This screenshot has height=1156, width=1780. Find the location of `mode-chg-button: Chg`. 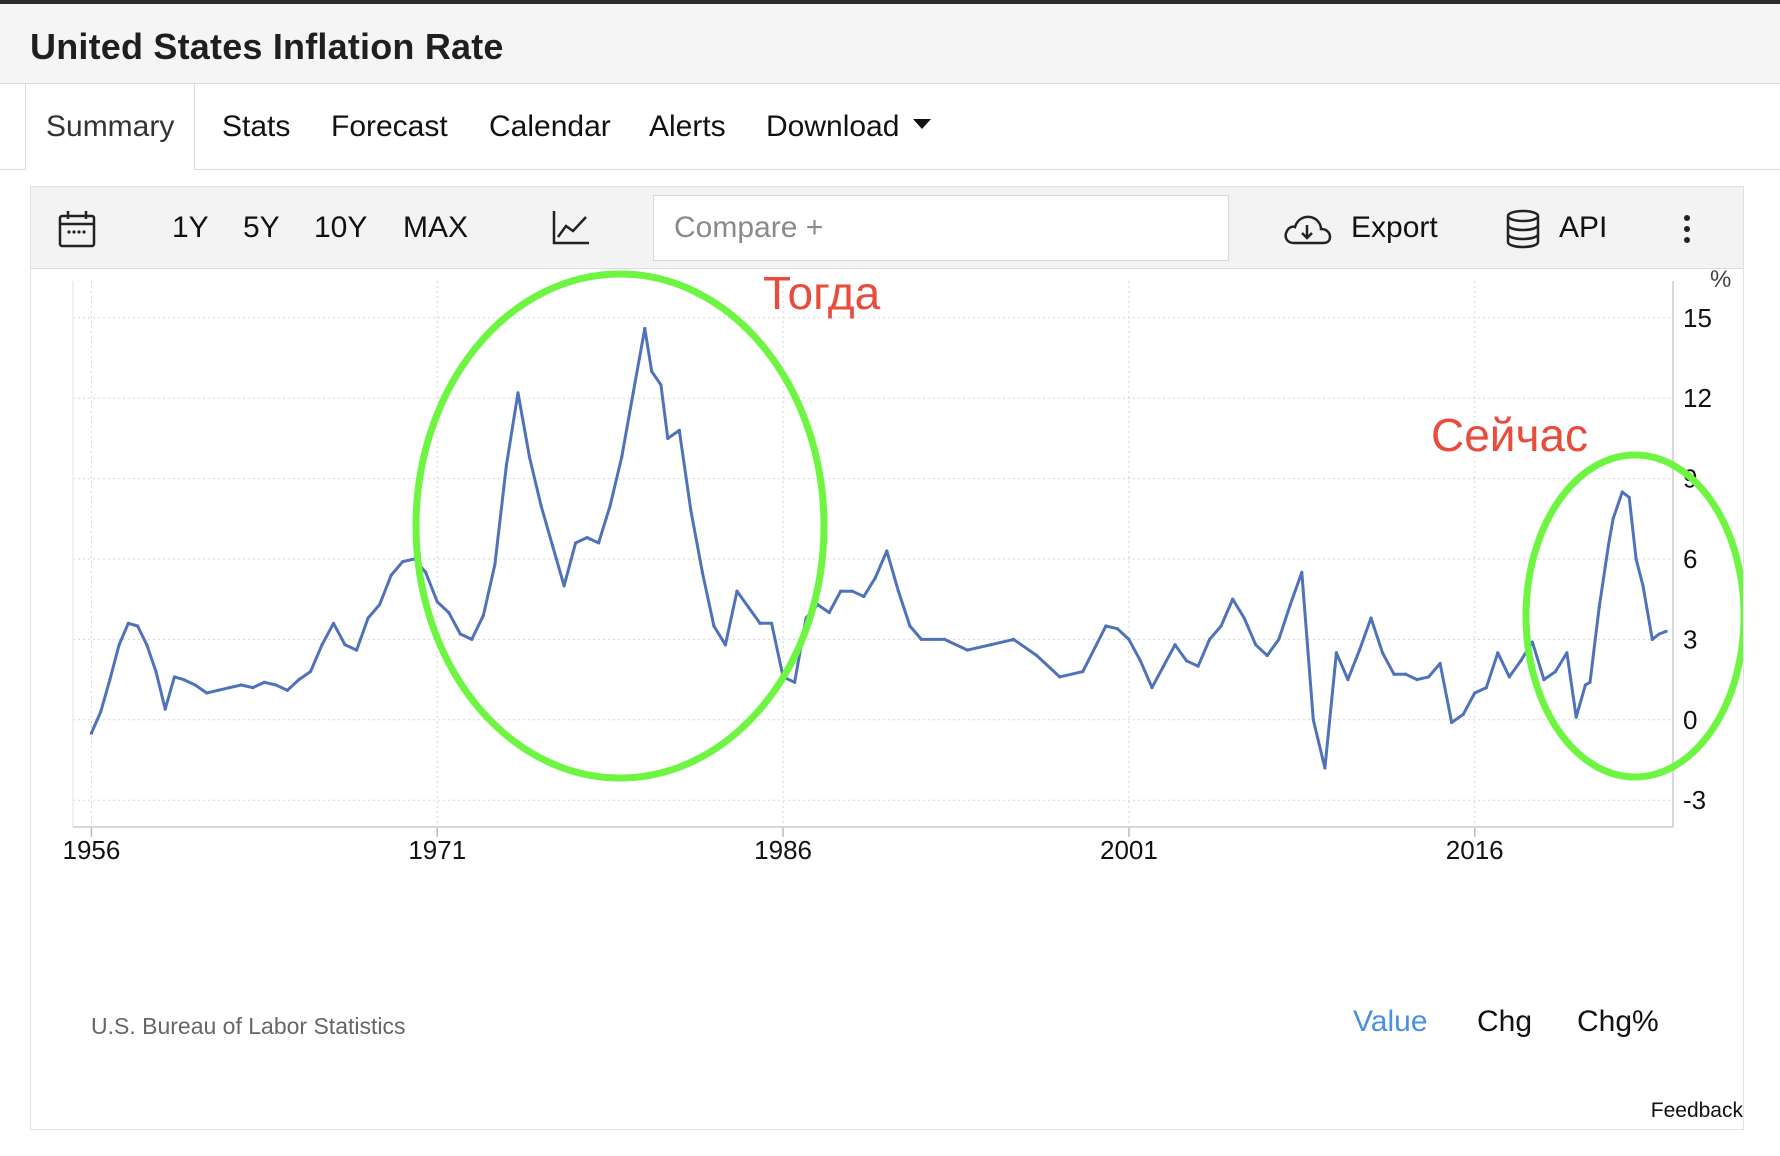

mode-chg-button: Chg is located at coordinates (1505, 1021).